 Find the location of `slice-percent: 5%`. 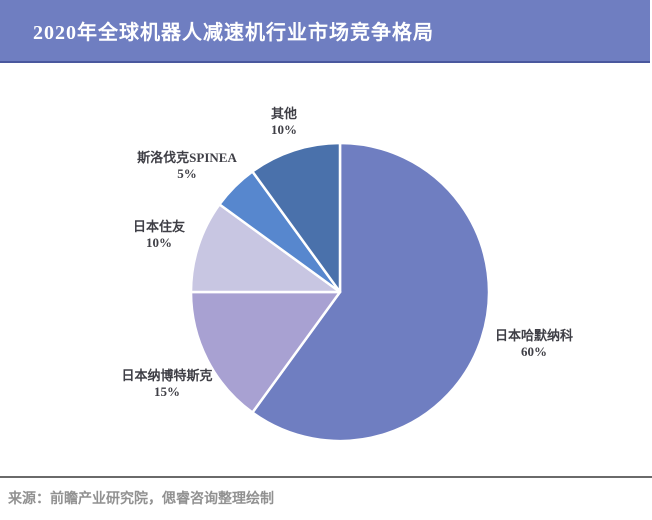

slice-percent: 5% is located at coordinates (187, 173).